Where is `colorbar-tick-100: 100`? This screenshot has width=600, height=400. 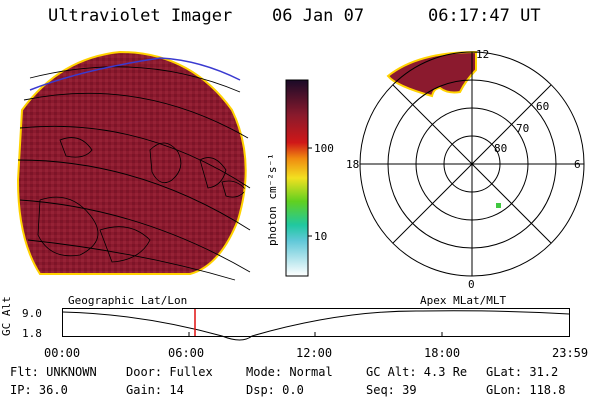 colorbar-tick-100: 100 is located at coordinates (324, 148).